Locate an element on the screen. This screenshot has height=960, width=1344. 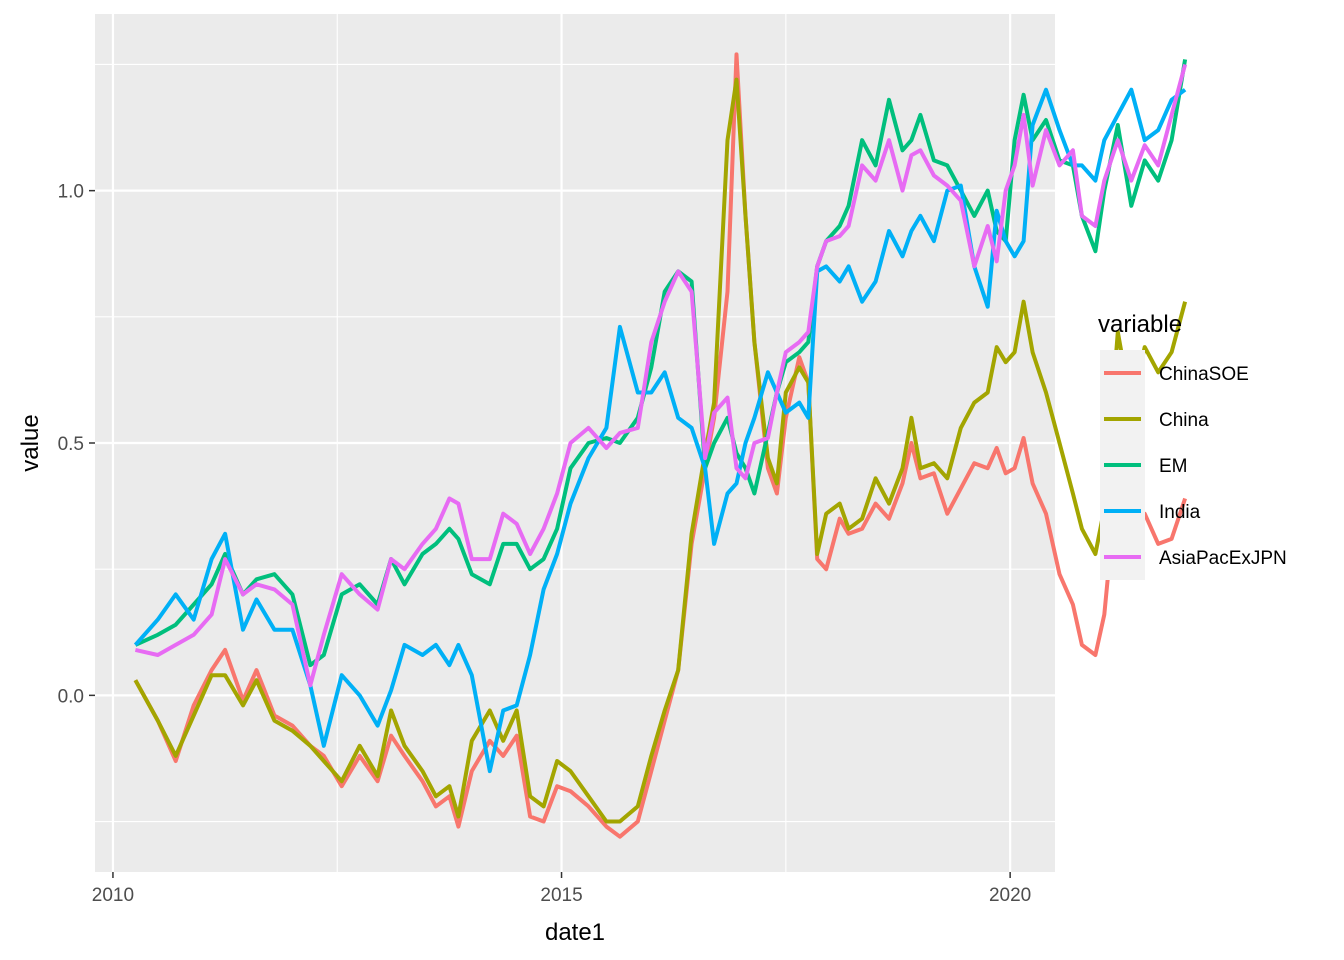
legend-title: variable is located at coordinates (1140, 324).